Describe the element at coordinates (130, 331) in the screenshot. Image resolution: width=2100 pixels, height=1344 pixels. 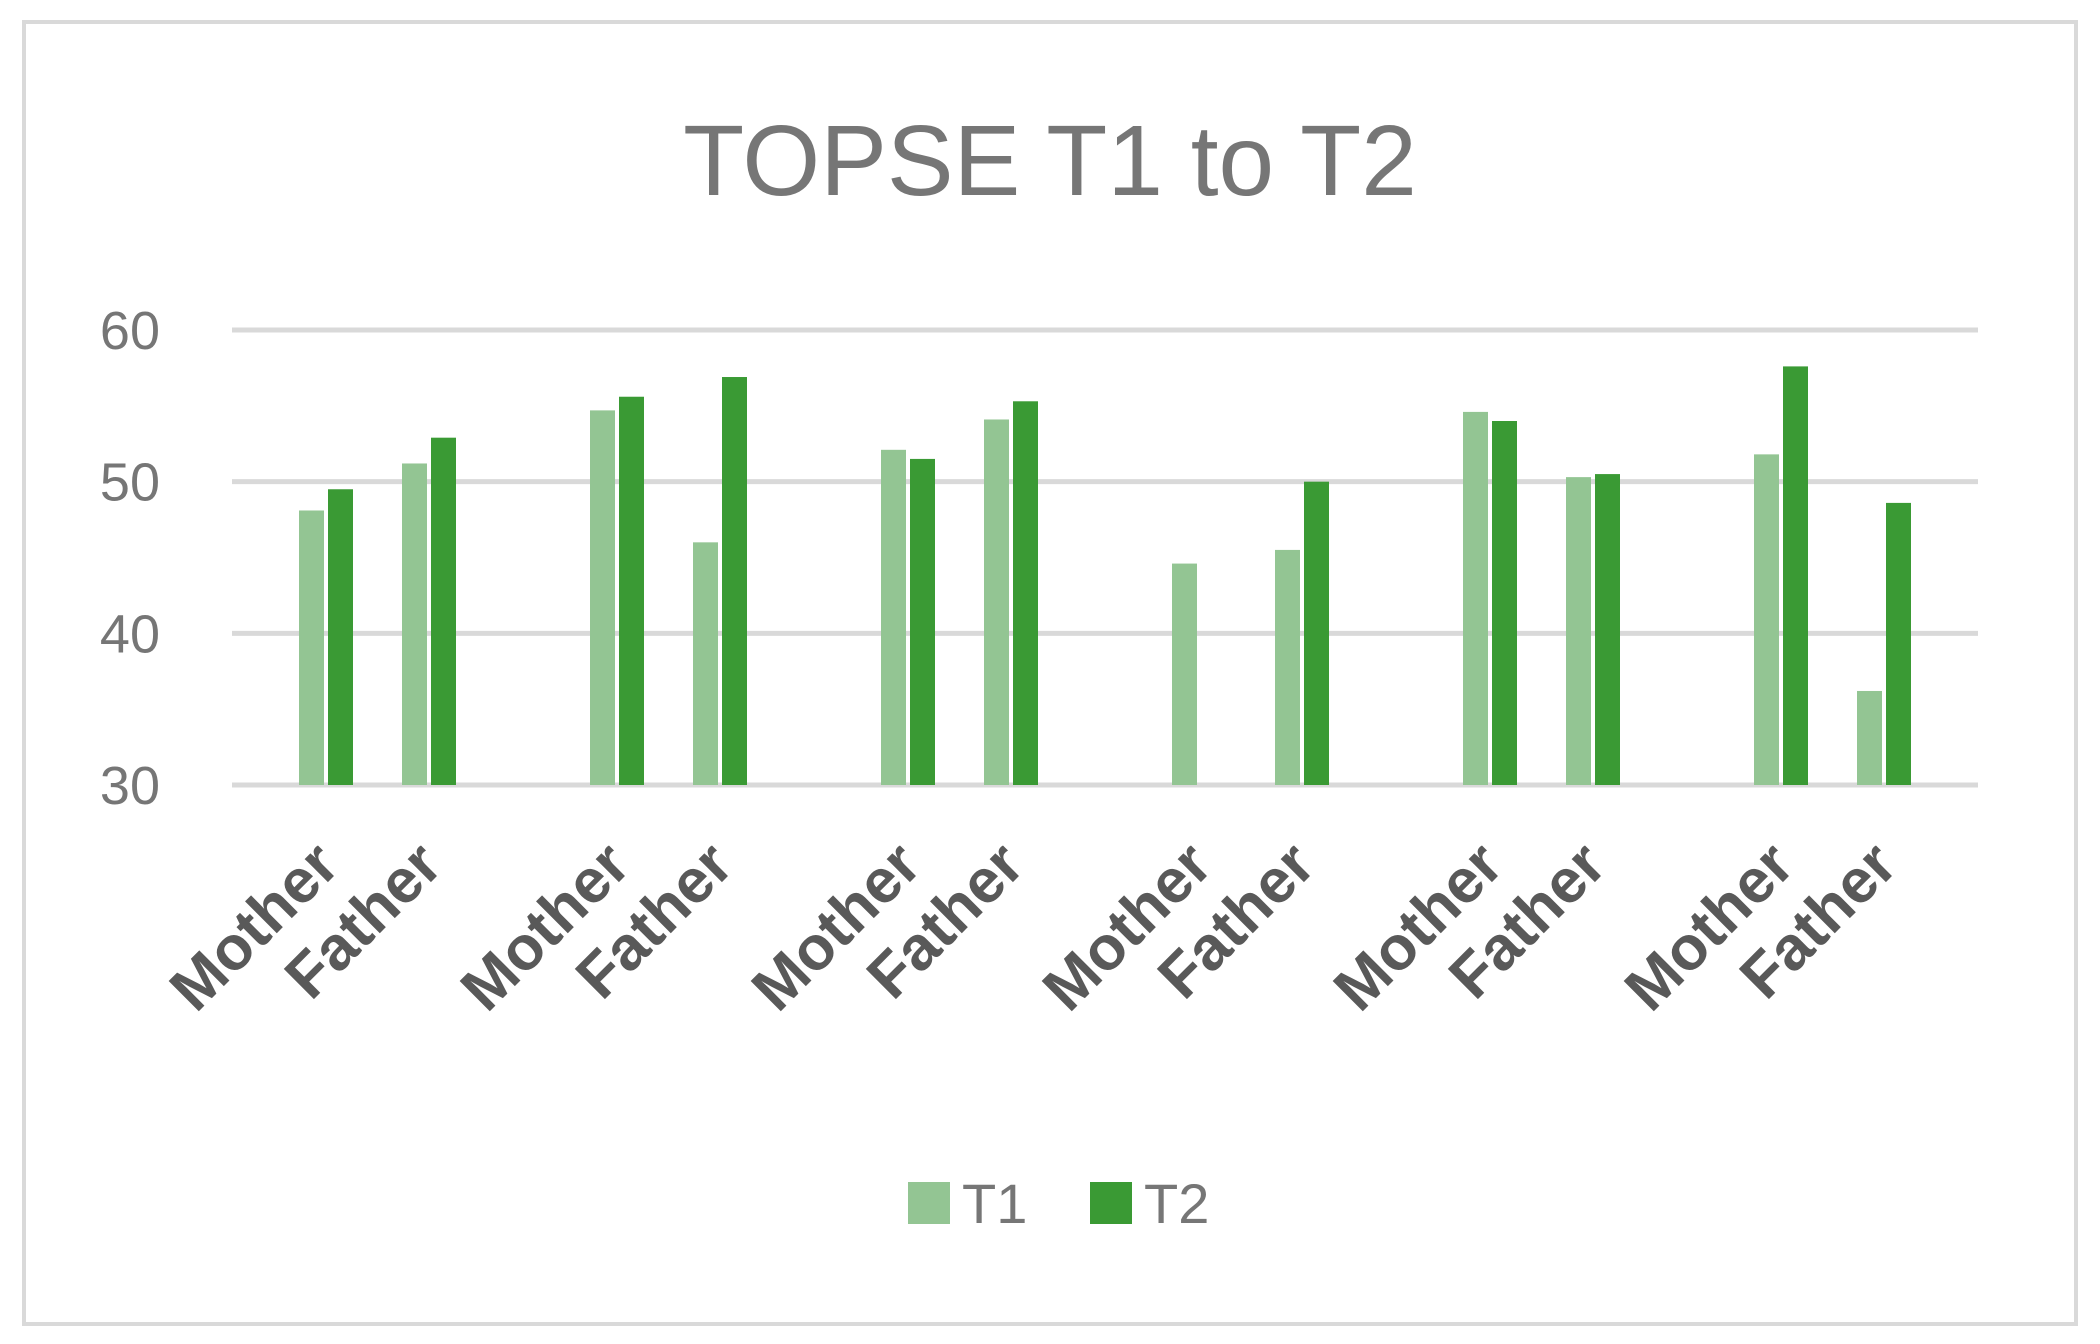
I see `y-tick-label: 60` at that location.